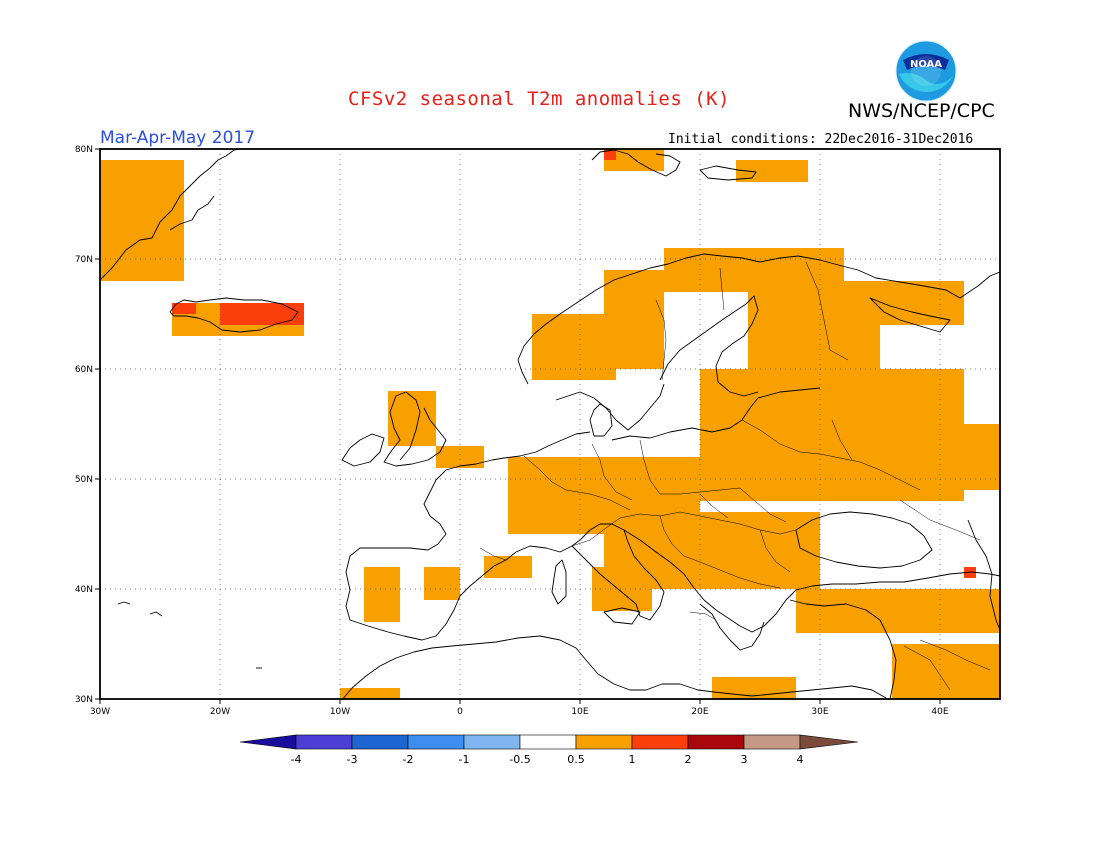  Describe the element at coordinates (926, 64) in the screenshot. I see `logo-text: NOAA` at that location.